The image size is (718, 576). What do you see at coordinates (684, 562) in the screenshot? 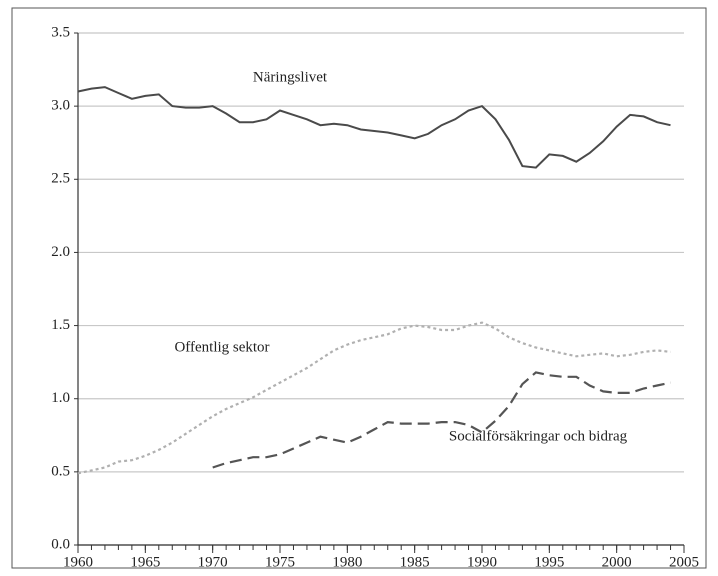
I see `x-tick-label: 2005` at bounding box center [684, 562].